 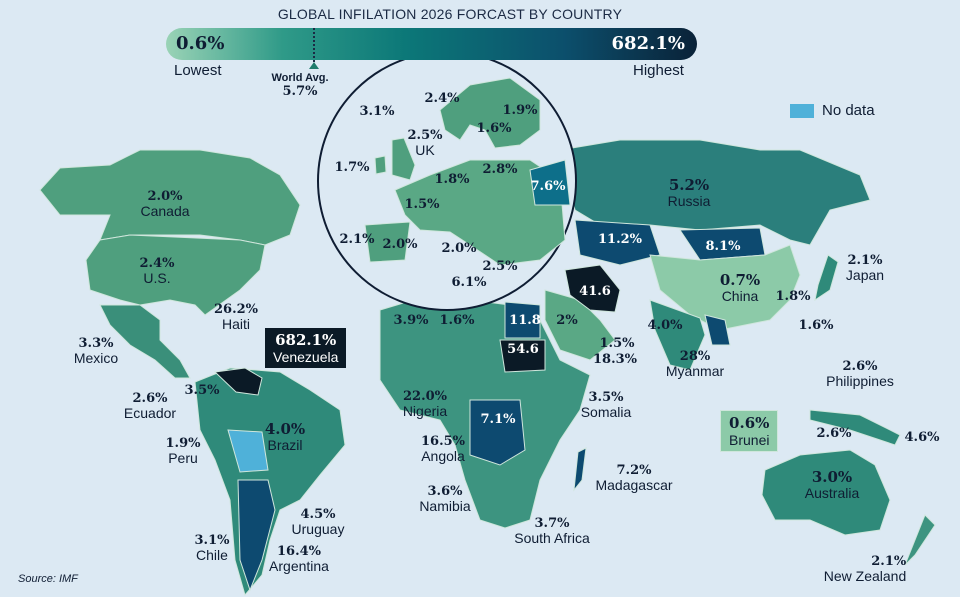 I want to click on label-ecuador: 2.6% Ecuador, so click(x=150, y=406).